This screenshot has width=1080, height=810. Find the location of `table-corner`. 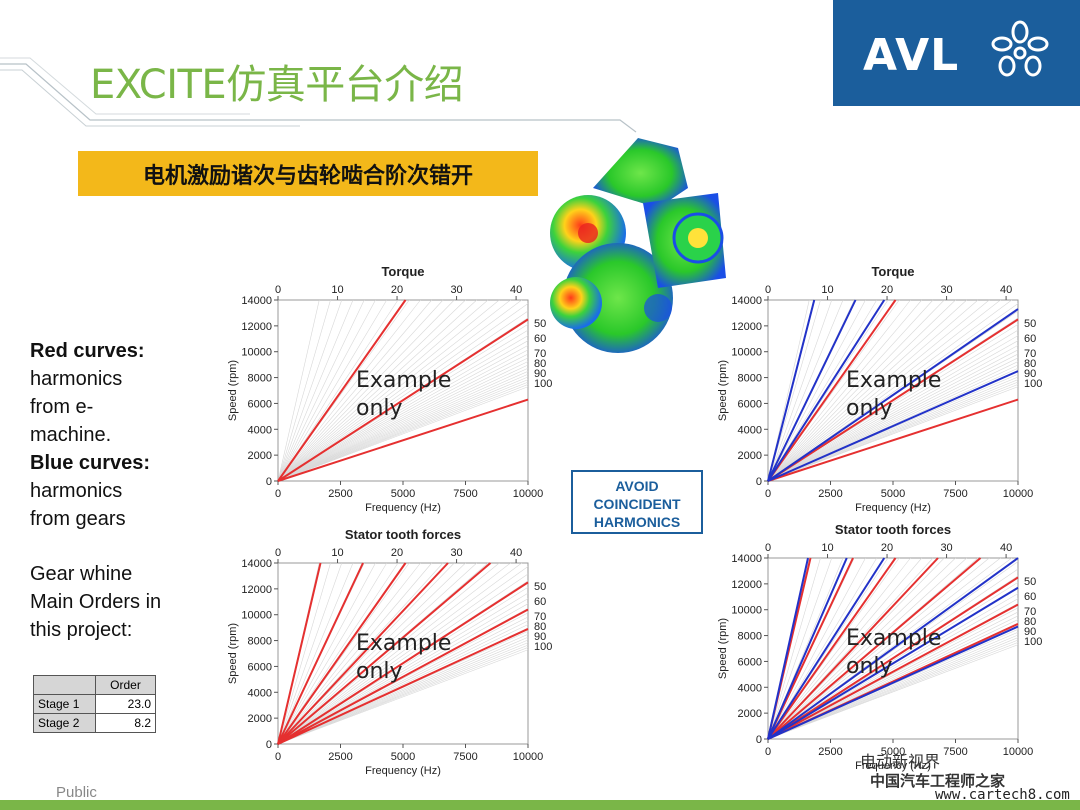

table-corner is located at coordinates (64, 685).